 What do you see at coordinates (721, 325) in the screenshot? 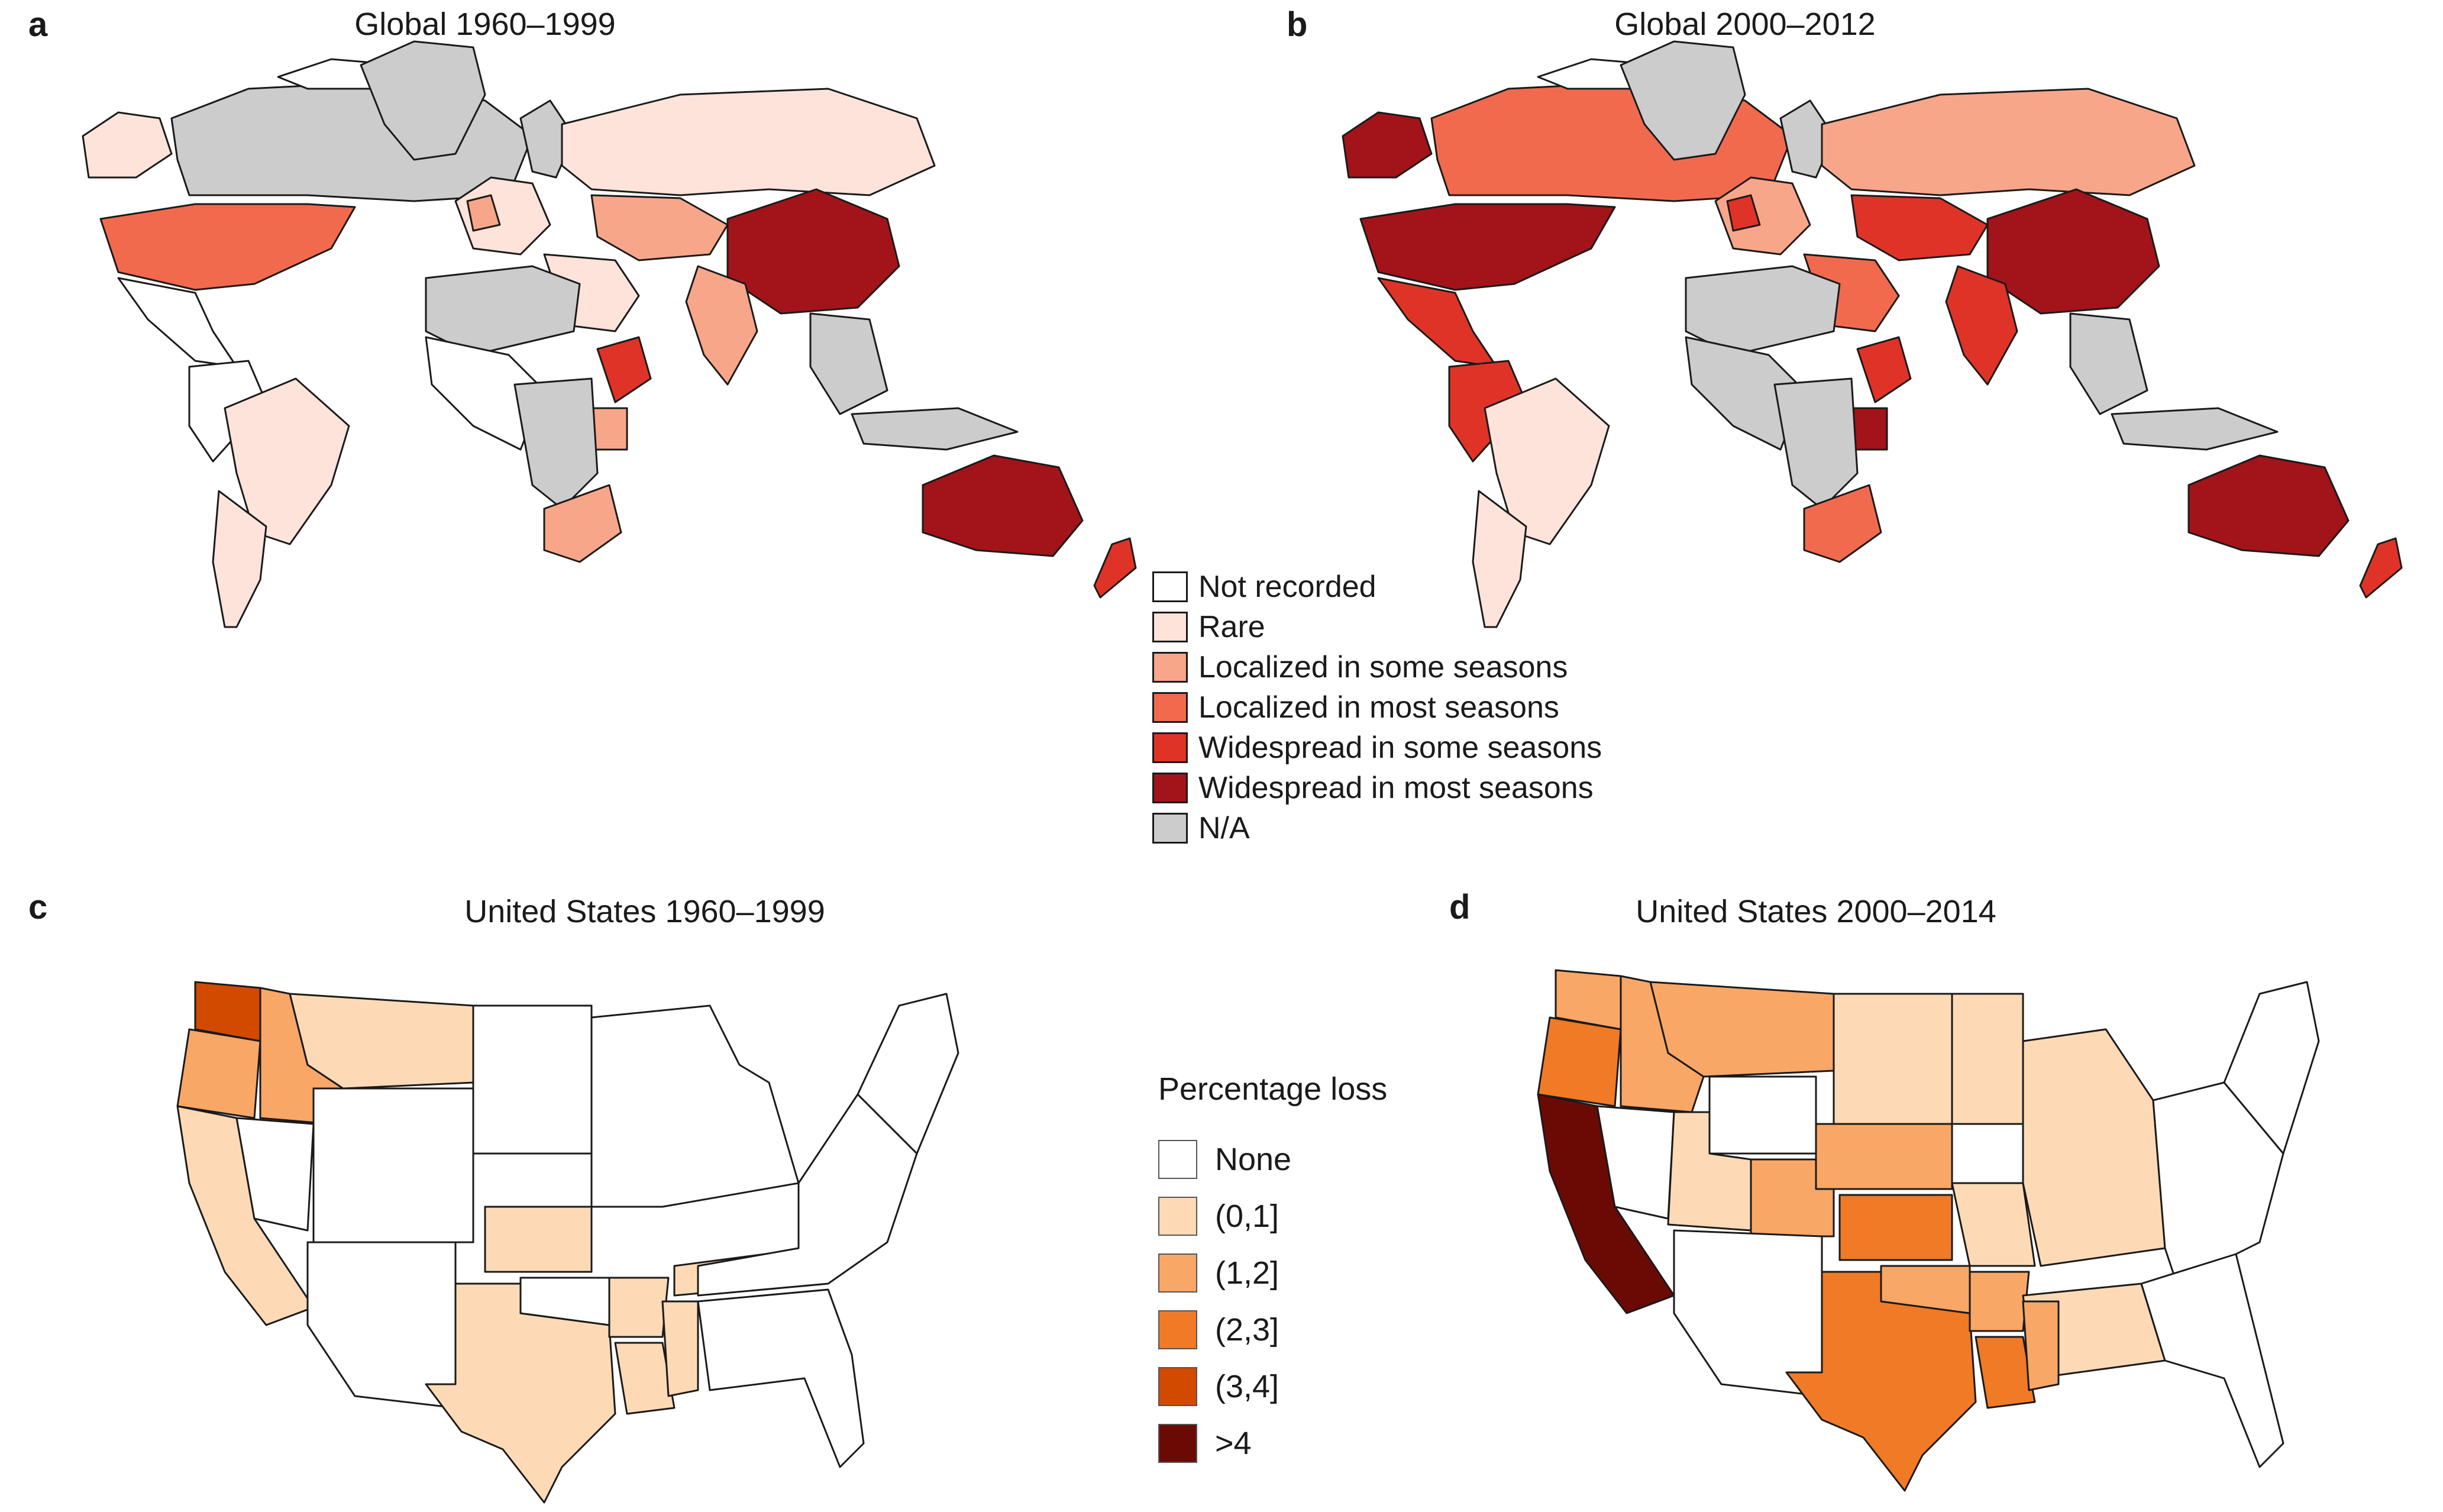
I see `region-india-a` at bounding box center [721, 325].